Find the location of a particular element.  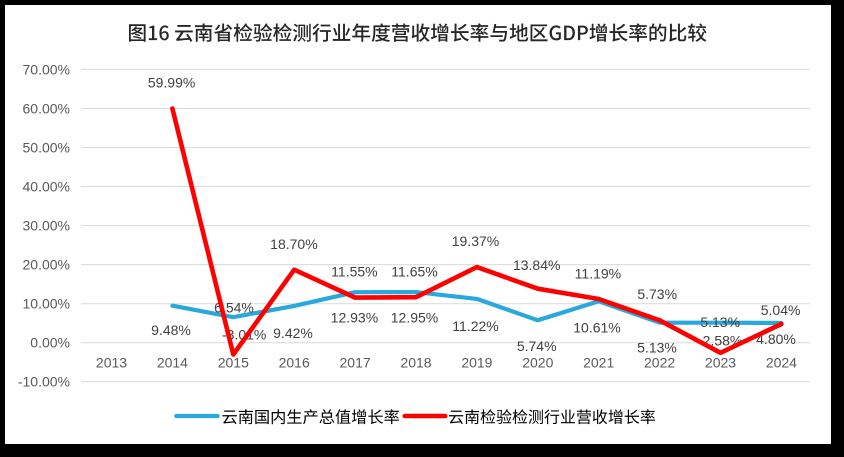

svg-text: 20.00% is located at coordinates (46, 265).